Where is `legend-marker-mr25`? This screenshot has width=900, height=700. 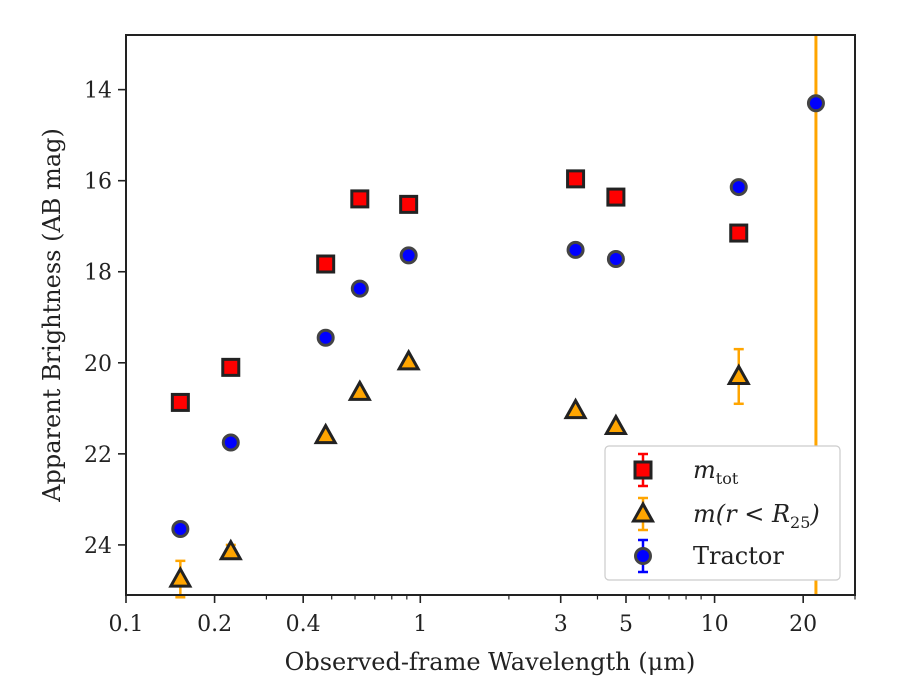 legend-marker-mr25 is located at coordinates (643, 511).